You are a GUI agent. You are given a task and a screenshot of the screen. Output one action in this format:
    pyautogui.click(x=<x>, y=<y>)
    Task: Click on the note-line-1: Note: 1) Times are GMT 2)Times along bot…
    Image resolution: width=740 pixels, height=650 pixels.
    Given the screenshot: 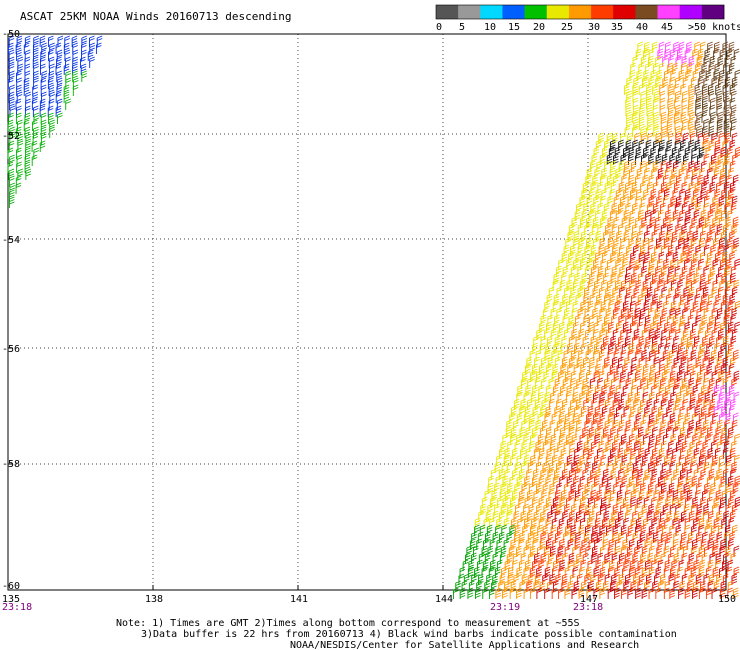 What is the action you would take?
    pyautogui.click(x=348, y=623)
    